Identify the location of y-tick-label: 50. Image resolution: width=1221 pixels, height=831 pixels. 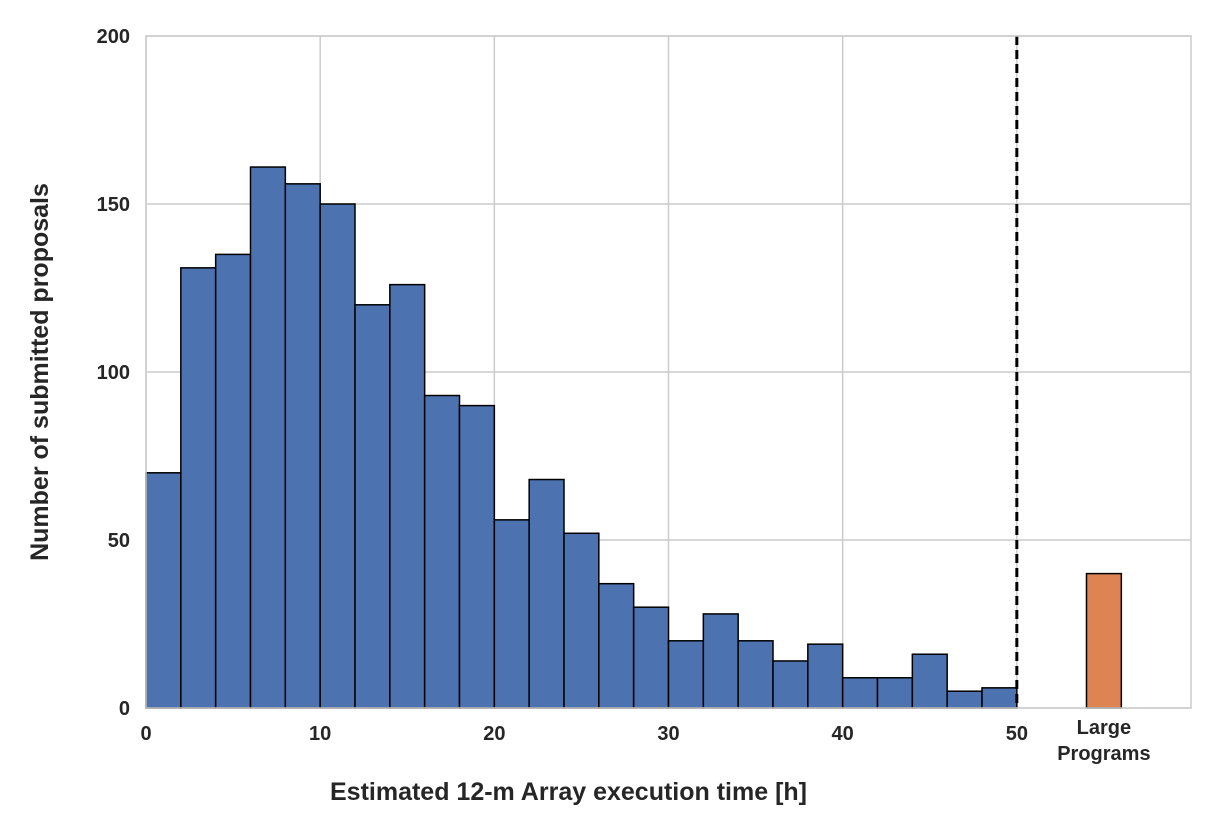
(119, 541).